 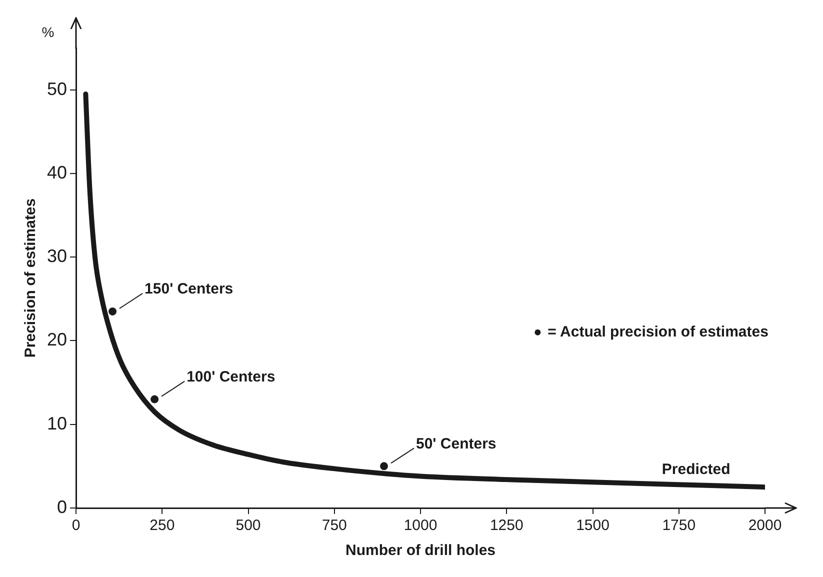 I want to click on x-tick-label: 1000, so click(x=421, y=525).